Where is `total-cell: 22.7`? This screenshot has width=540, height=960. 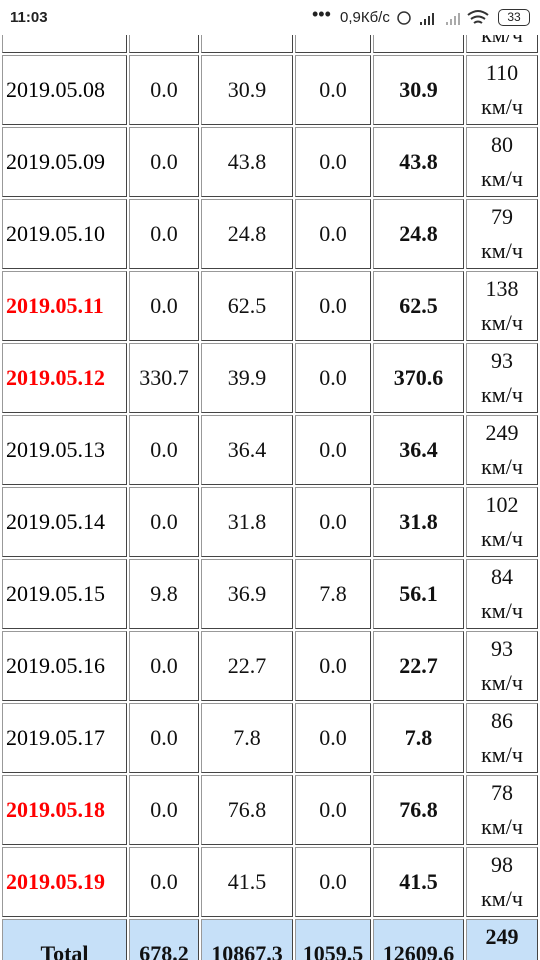
total-cell: 22.7 is located at coordinates (418, 666).